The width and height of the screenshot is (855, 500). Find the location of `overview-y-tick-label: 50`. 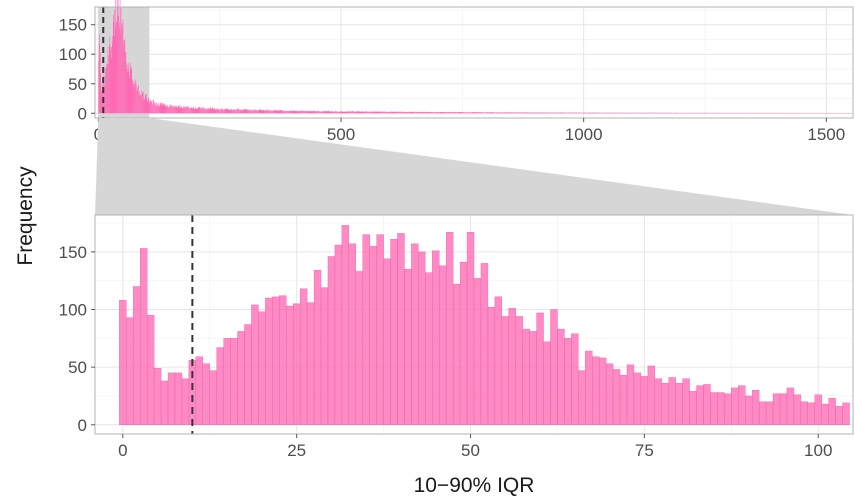

overview-y-tick-label: 50 is located at coordinates (77, 84).